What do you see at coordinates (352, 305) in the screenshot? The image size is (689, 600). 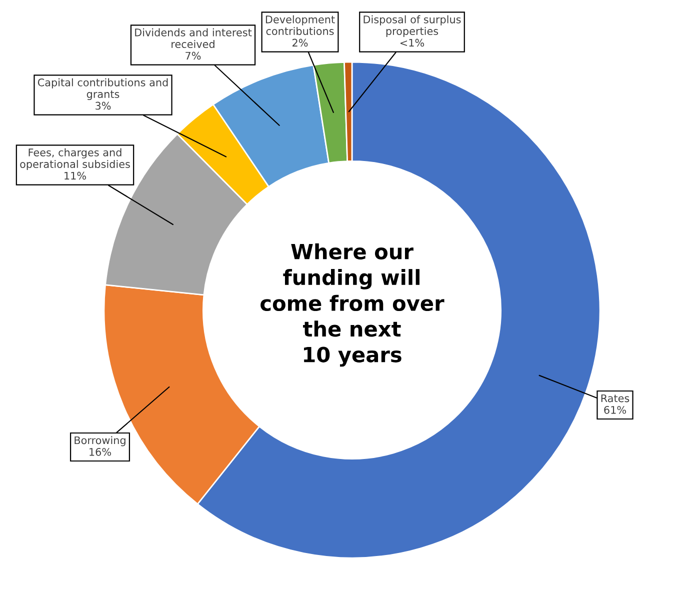 I see `text: Where our funding will come from over the next 10 years` at bounding box center [352, 305].